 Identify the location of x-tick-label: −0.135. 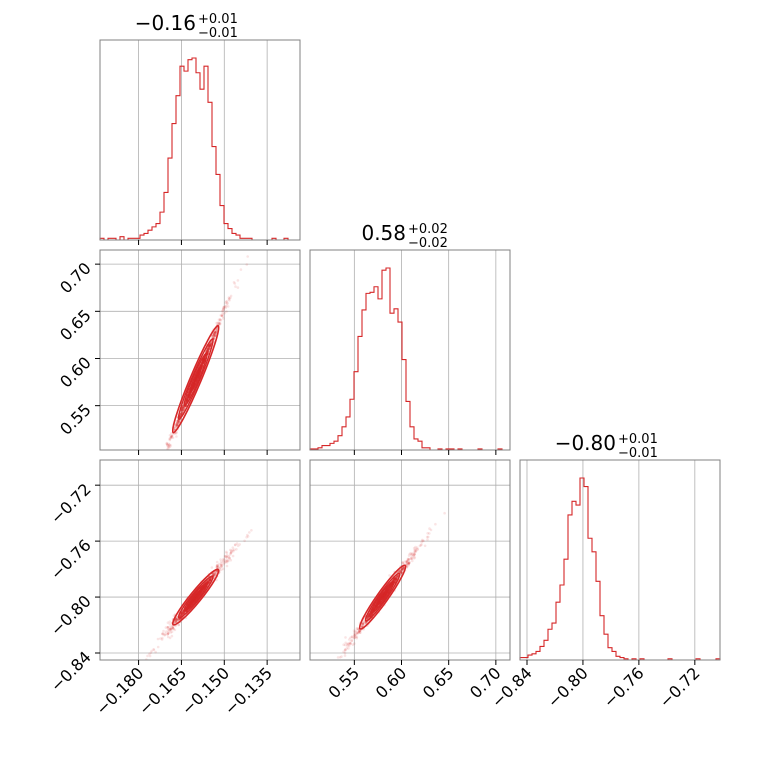
(248, 690).